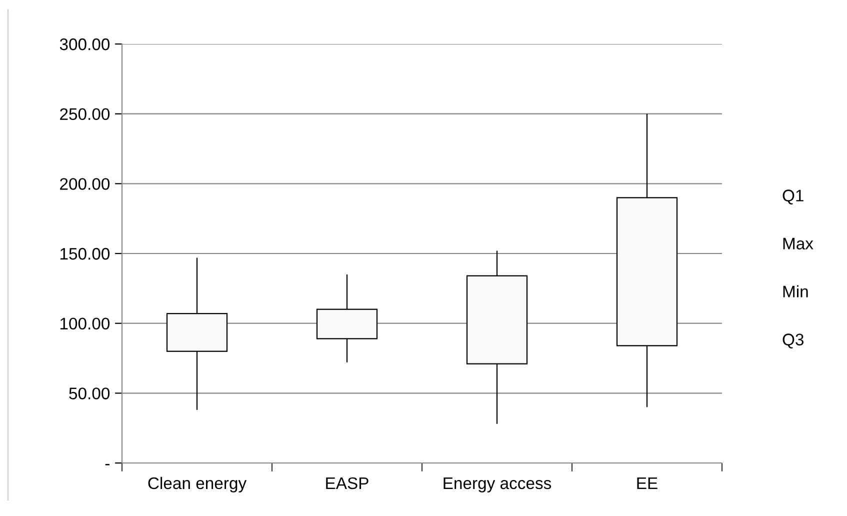 The height and width of the screenshot is (516, 847). I want to click on text: Min, so click(795, 291).